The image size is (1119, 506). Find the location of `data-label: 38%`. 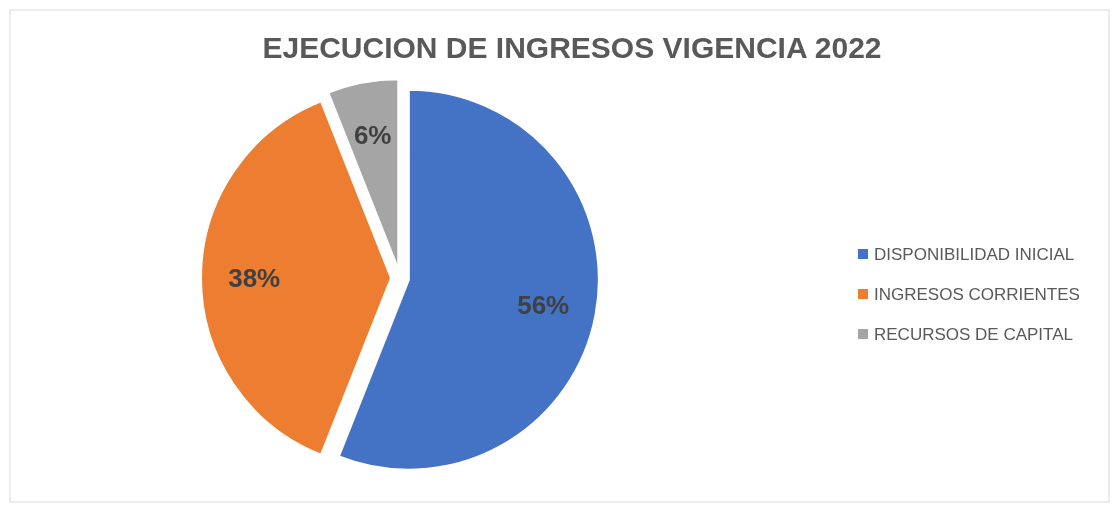

data-label: 38% is located at coordinates (254, 278).